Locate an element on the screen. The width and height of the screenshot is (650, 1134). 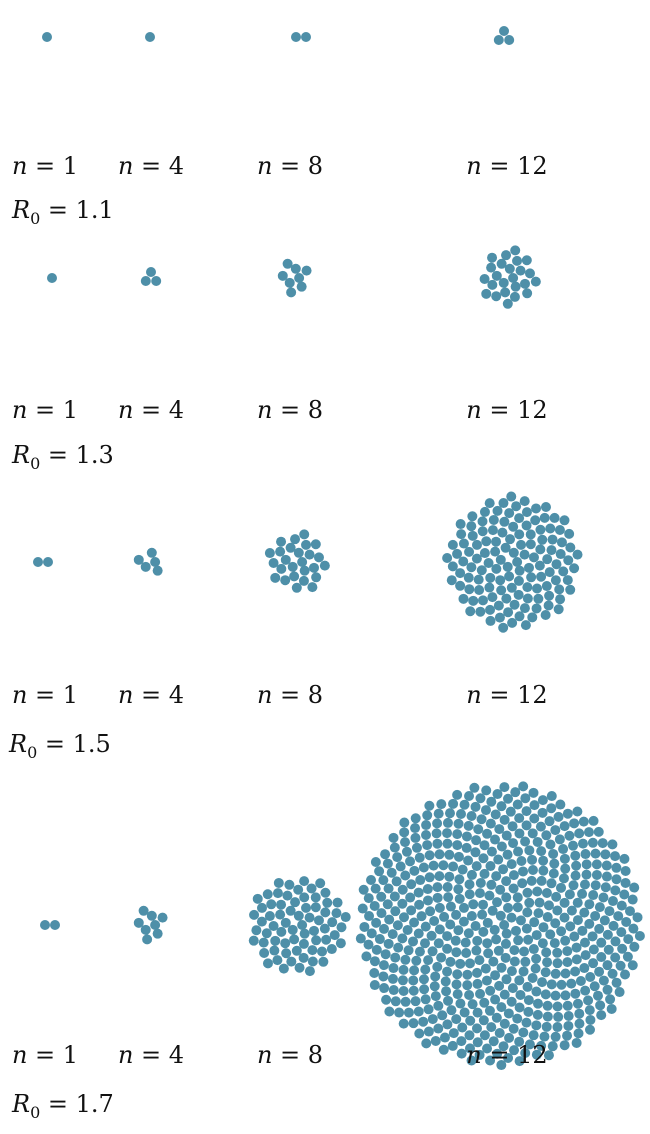
generation-value: 12 is located at coordinates (532, 410).